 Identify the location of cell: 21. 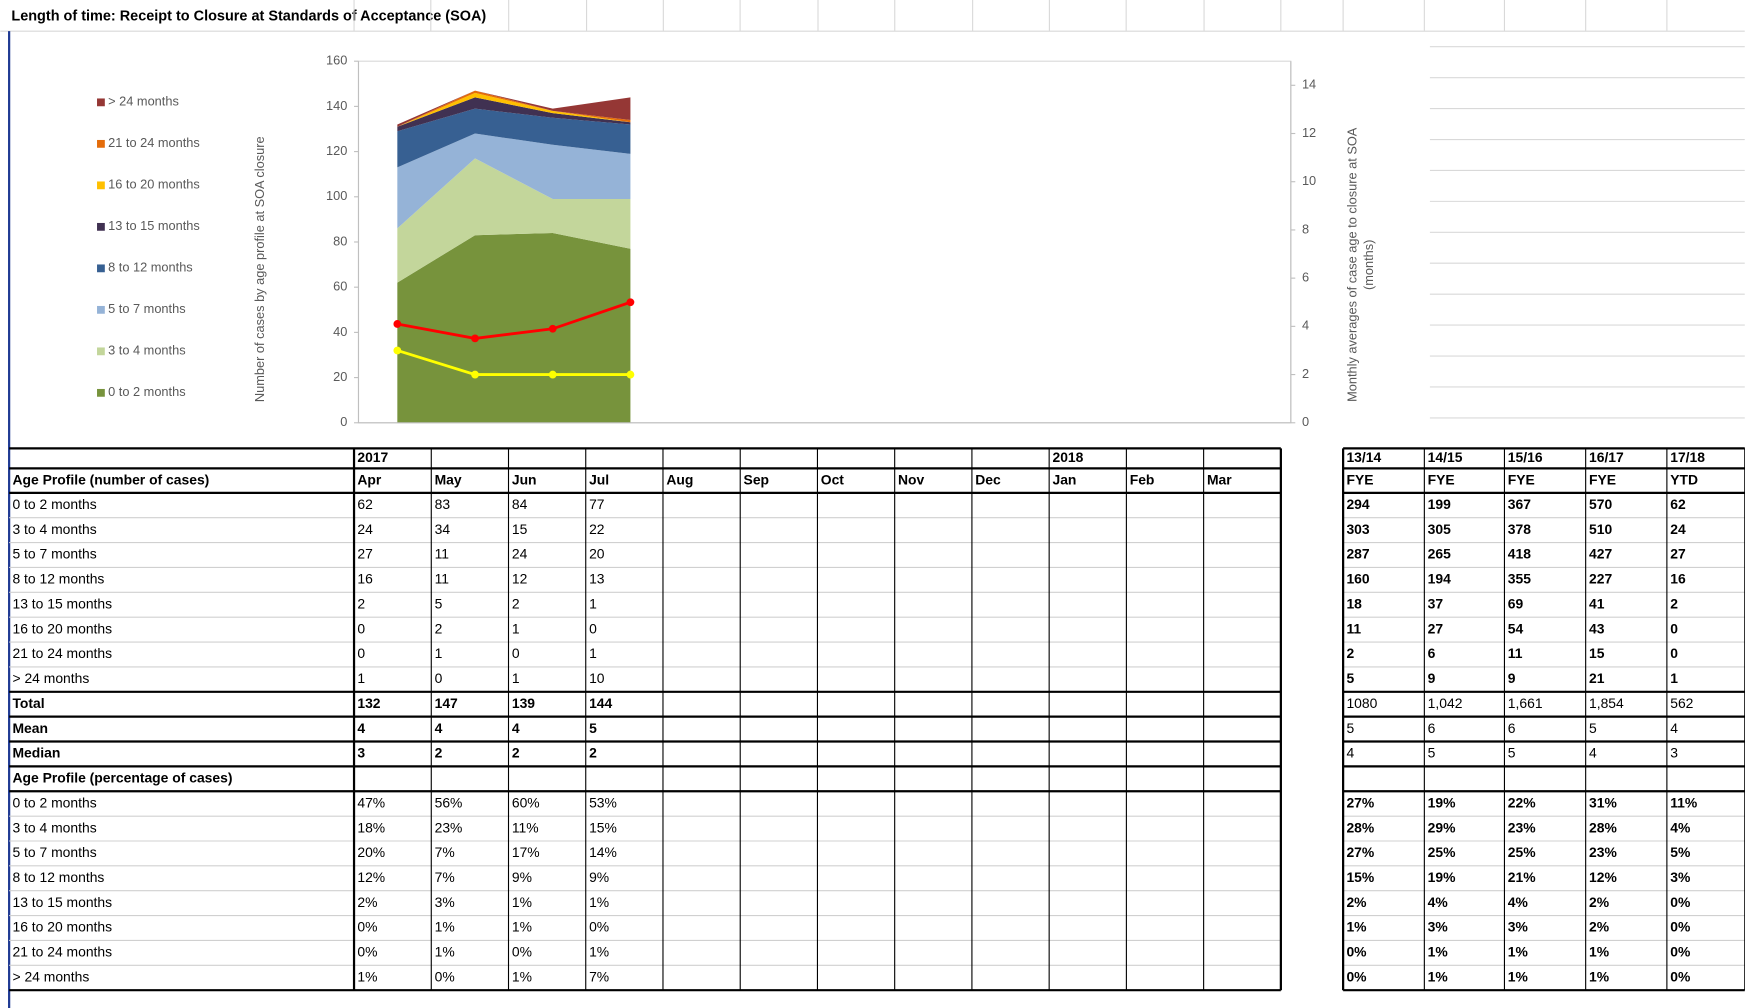
(1597, 678).